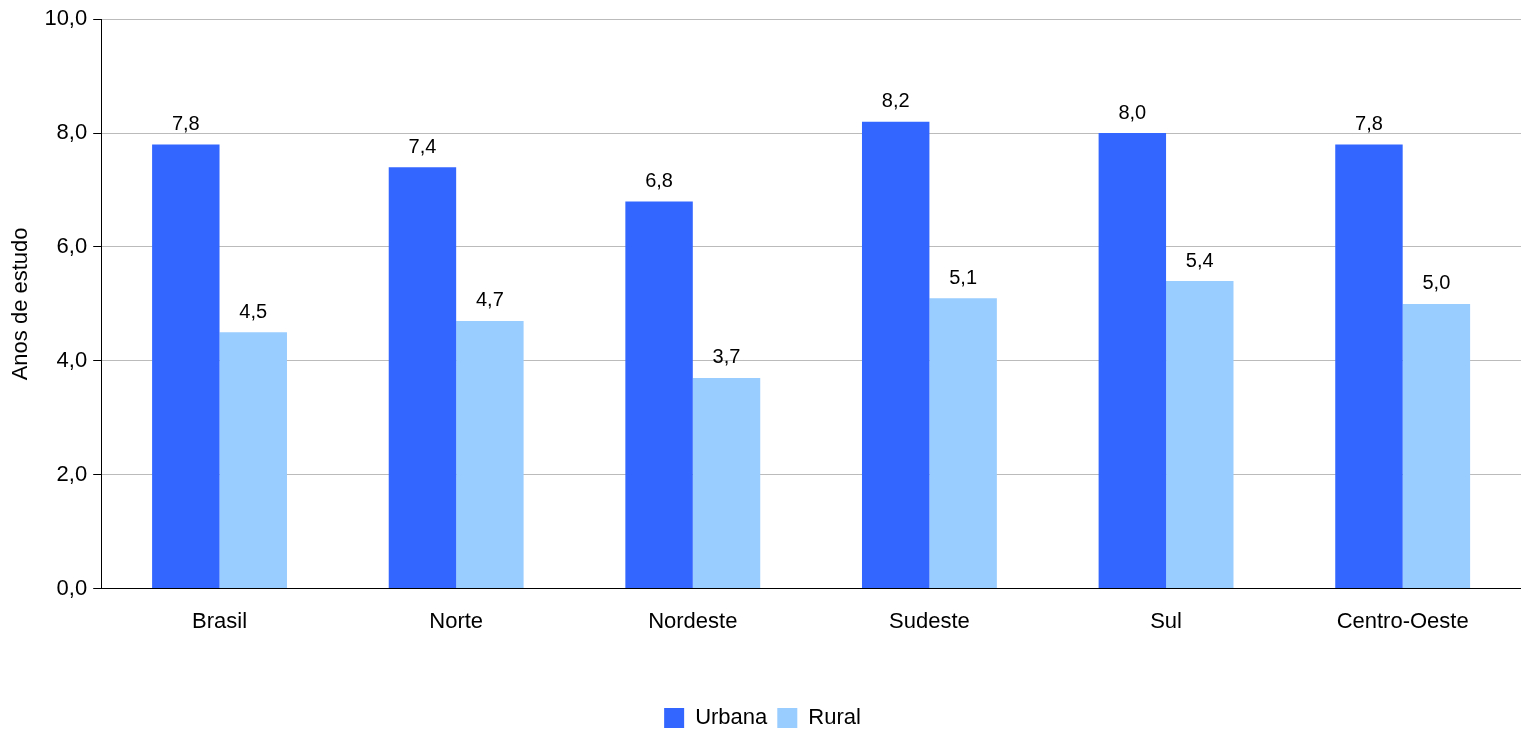 This screenshot has height=743, width=1521. What do you see at coordinates (963, 276) in the screenshot?
I see `data-label: 5,1` at bounding box center [963, 276].